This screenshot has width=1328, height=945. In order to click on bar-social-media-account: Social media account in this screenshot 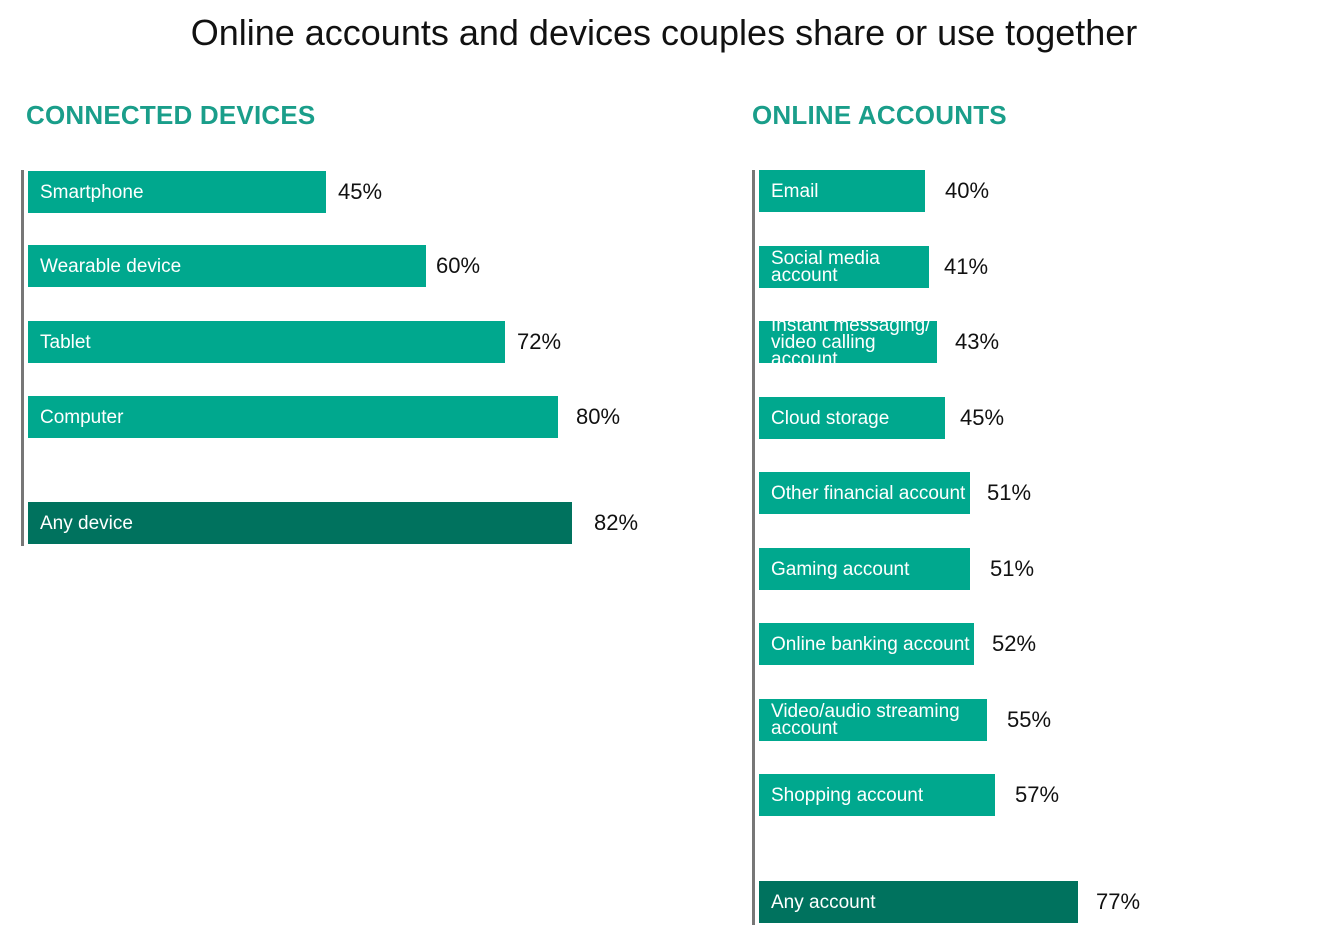, I will do `click(844, 267)`.